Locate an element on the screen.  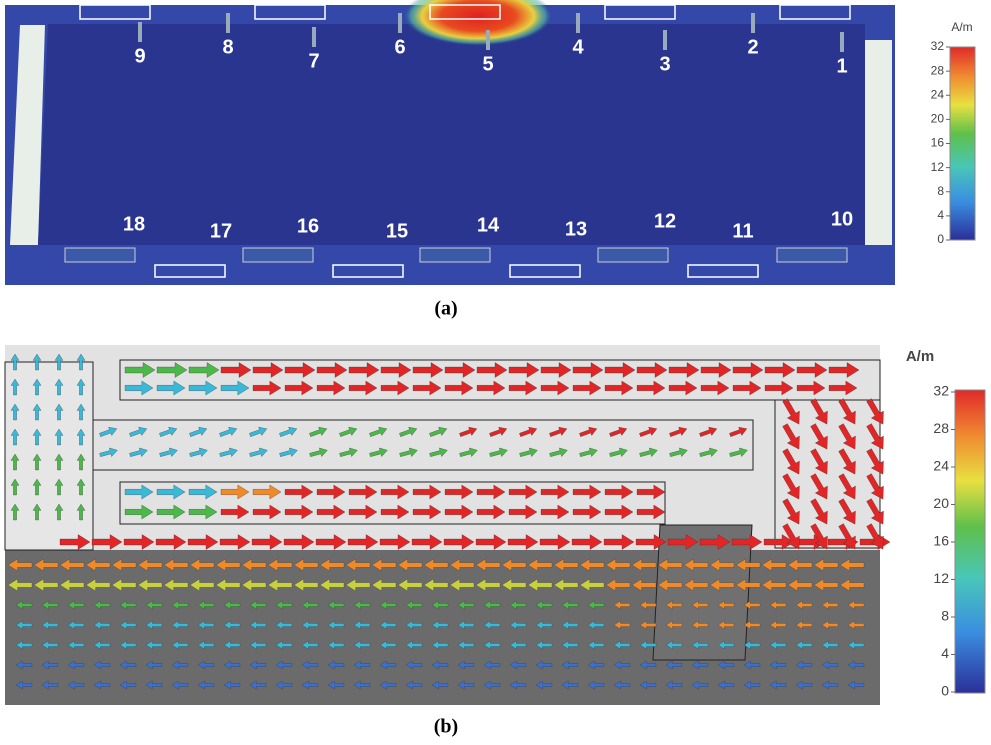
colorbar-tick-label: 12 is located at coordinates (938, 167).